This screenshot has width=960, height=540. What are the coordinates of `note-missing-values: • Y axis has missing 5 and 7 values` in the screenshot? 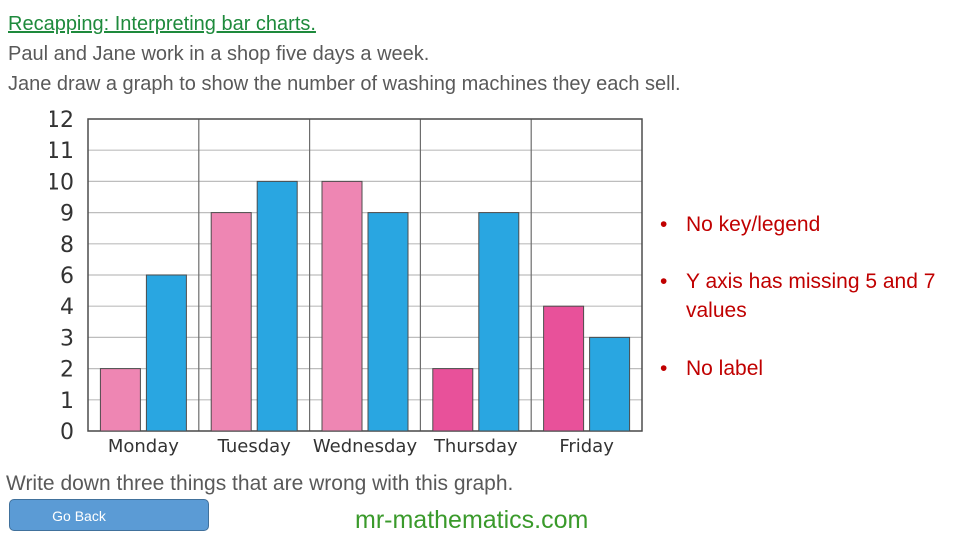 It's located at (805, 296).